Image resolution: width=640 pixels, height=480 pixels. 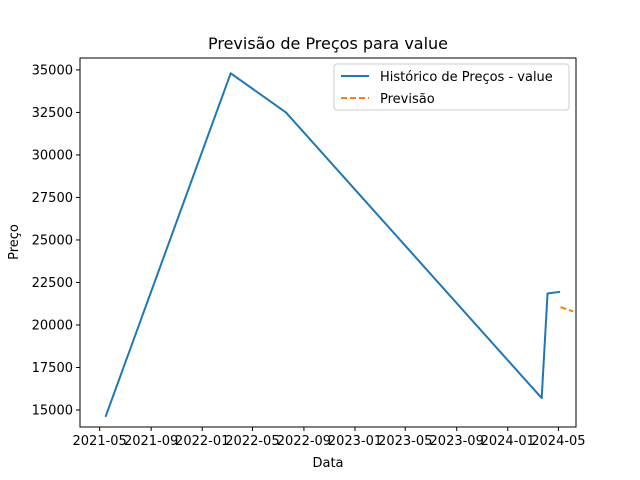 I want to click on x-tick-label: 2023-09, so click(x=457, y=441).